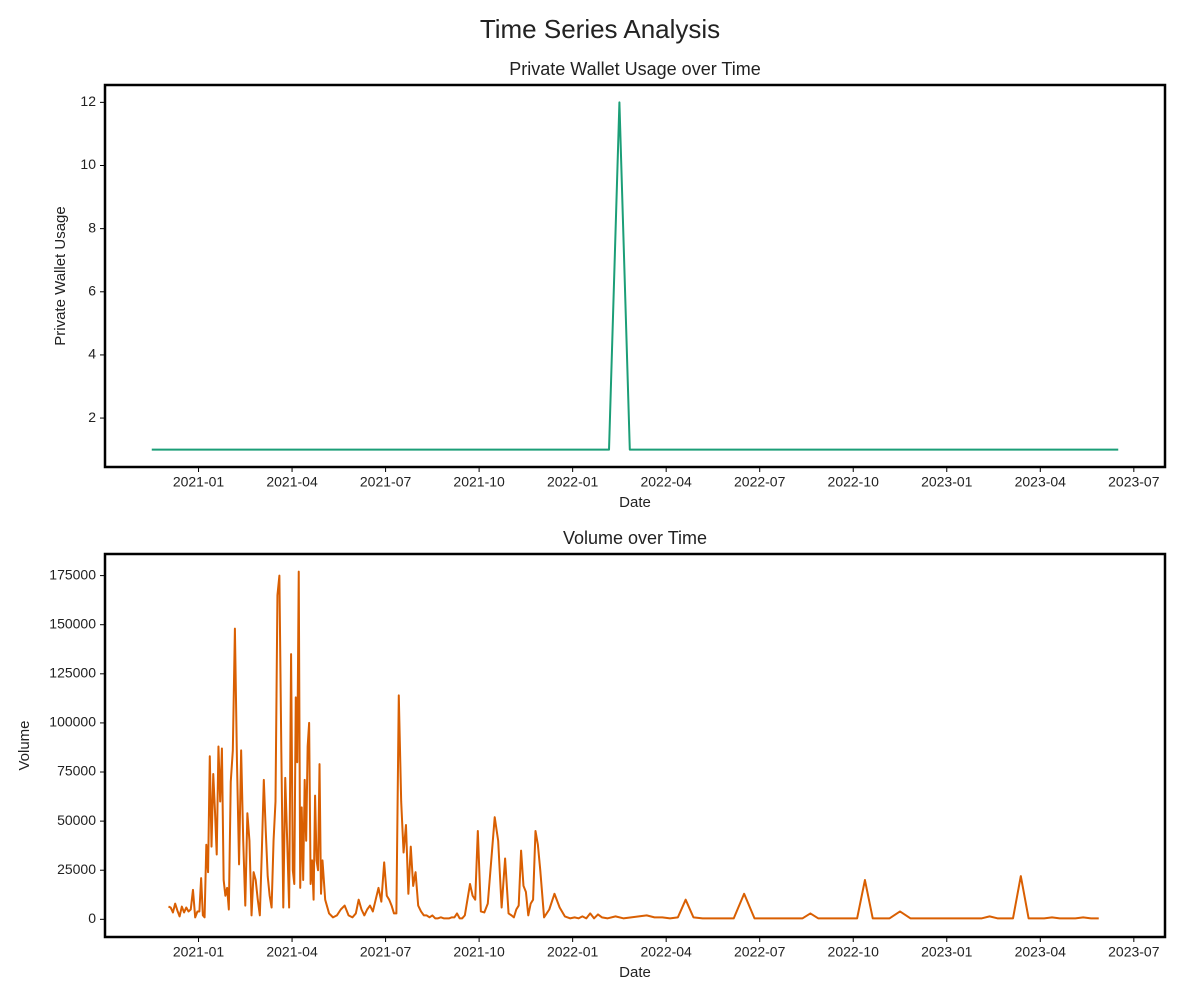 This screenshot has width=1200, height=1005. Describe the element at coordinates (88, 101) in the screenshot. I see `y-tick-label: 12` at that location.